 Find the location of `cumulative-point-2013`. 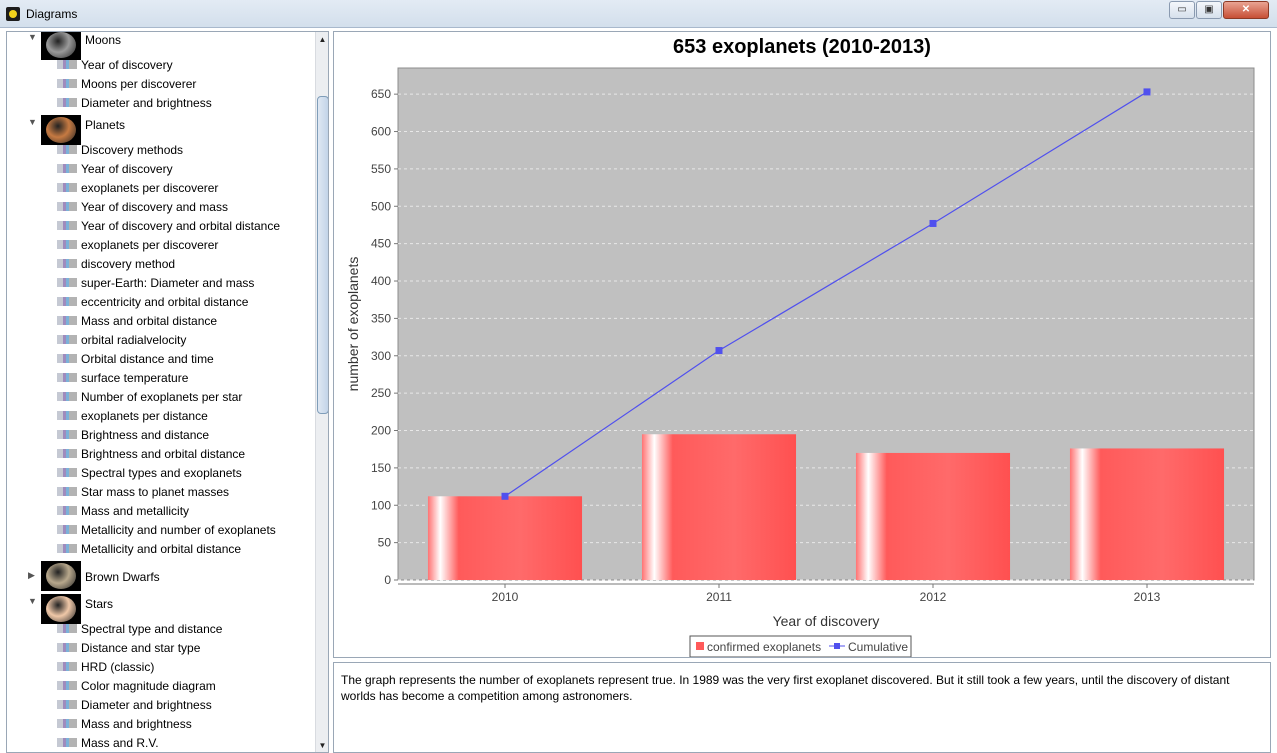

cumulative-point-2013 is located at coordinates (1147, 92).